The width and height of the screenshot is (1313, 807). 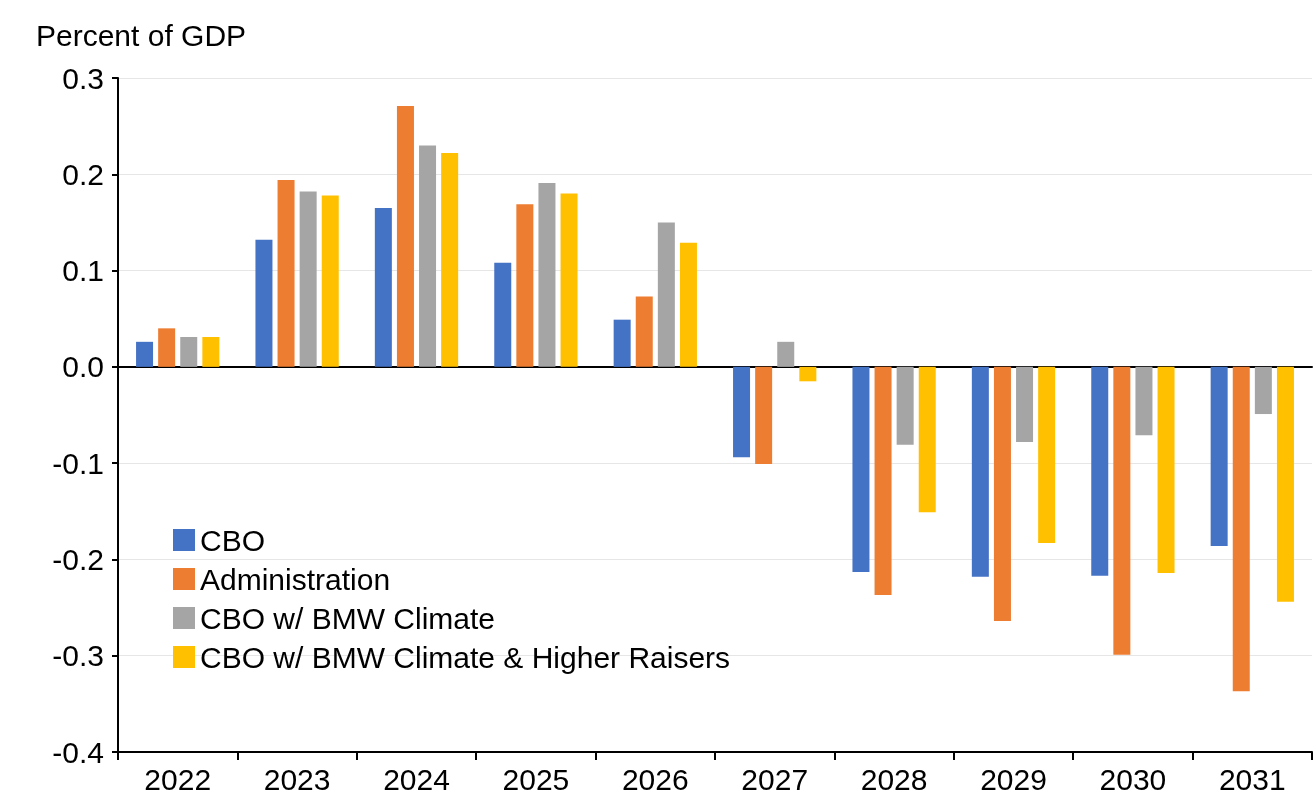 I want to click on y-axis-title: Percent of GDP, so click(x=141, y=35).